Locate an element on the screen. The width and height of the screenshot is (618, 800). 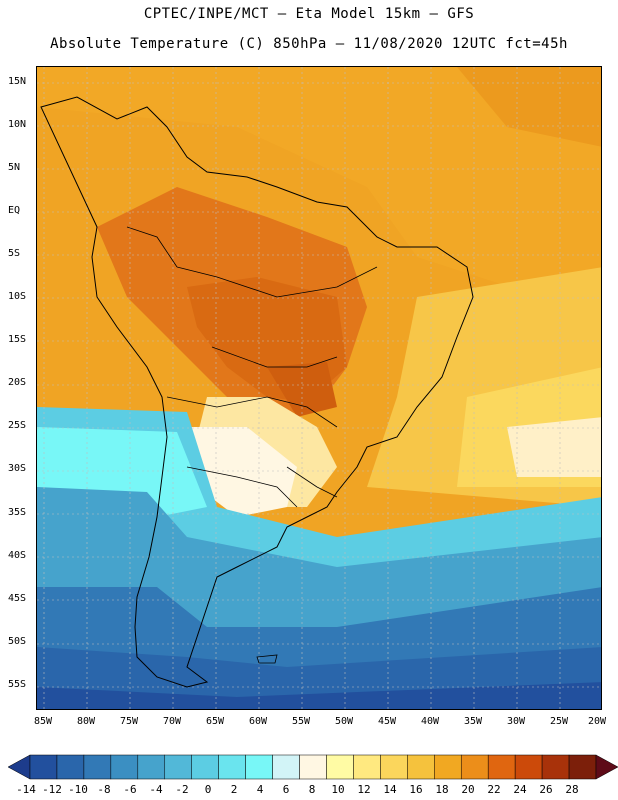
colorbar-label: -8 is located at coordinates (104, 789).